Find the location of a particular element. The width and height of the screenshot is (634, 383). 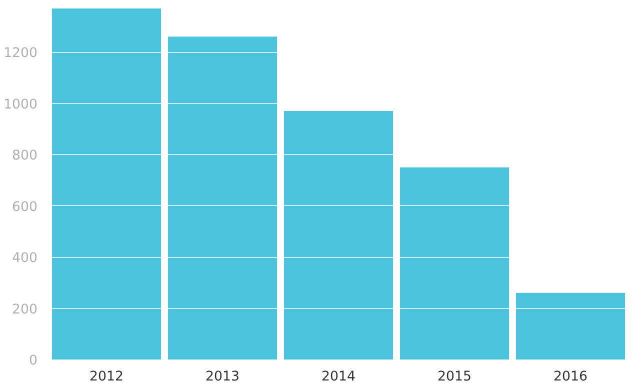

y-tick-label: 800 is located at coordinates (25, 156).